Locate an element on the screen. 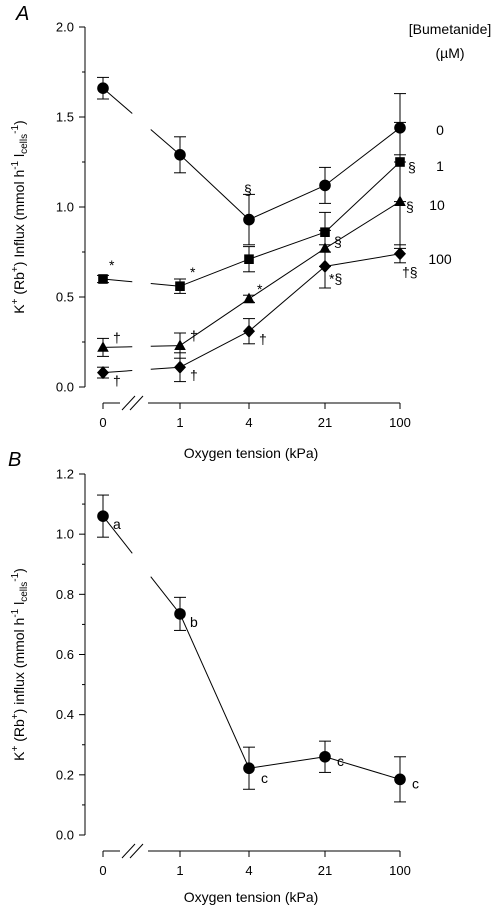 This screenshot has height=914, width=496. y-tick-label: 2.0 is located at coordinates (65, 27).